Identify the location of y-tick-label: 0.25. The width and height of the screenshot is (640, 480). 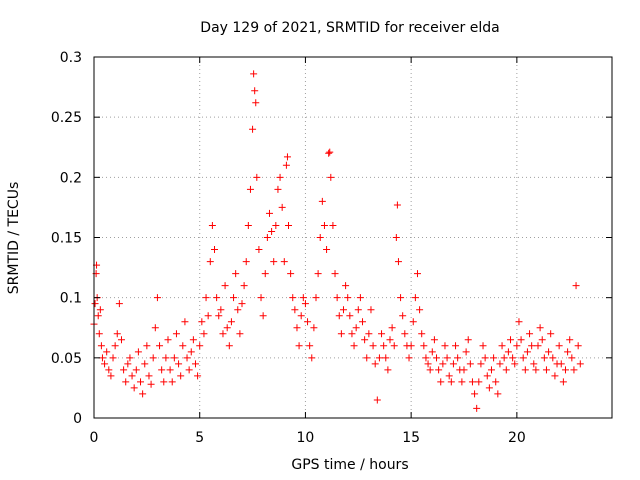
(66, 118).